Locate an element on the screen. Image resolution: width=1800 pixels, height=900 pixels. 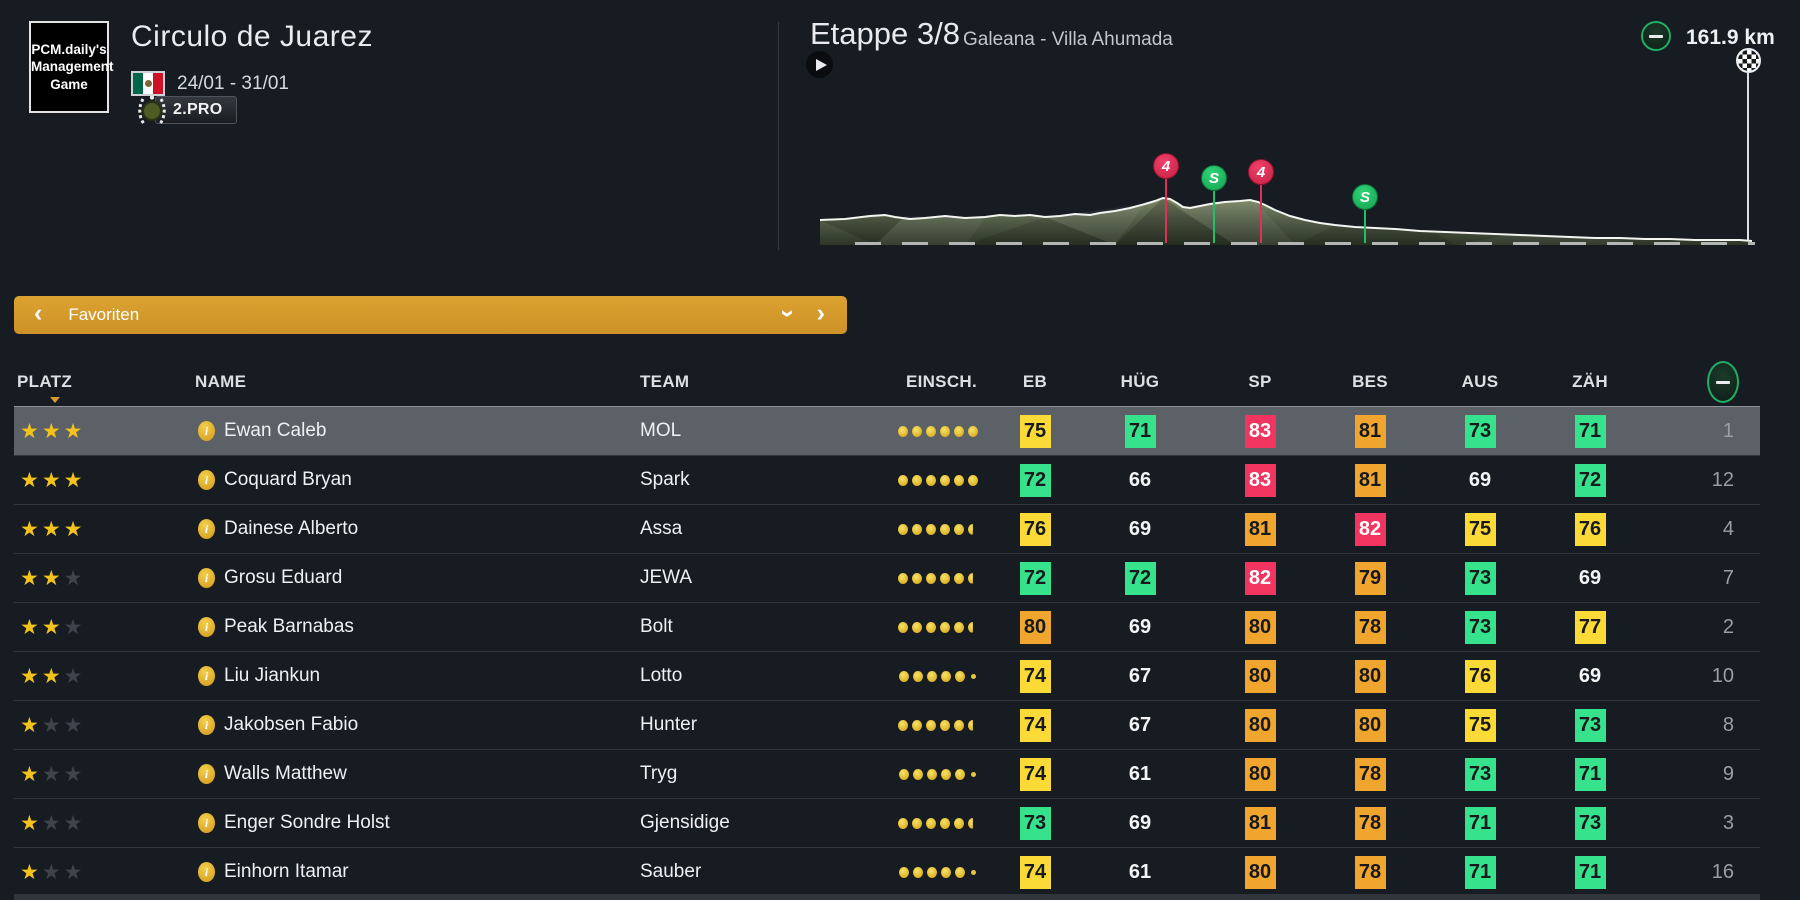
column-header-zah: ZÄH is located at coordinates (1590, 381).